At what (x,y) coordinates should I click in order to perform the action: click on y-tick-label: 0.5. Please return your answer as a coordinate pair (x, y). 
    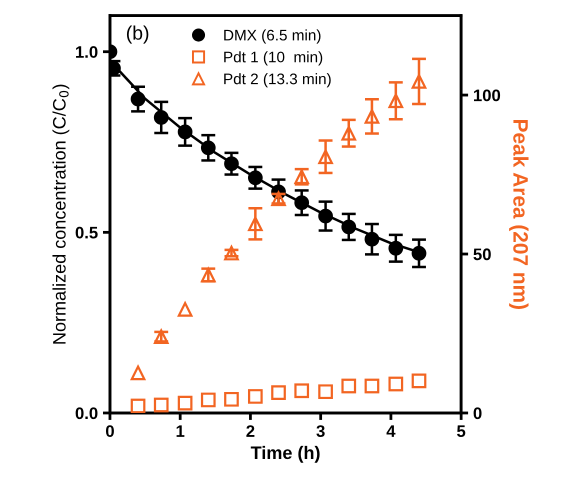
    Looking at the image, I should click on (87, 232).